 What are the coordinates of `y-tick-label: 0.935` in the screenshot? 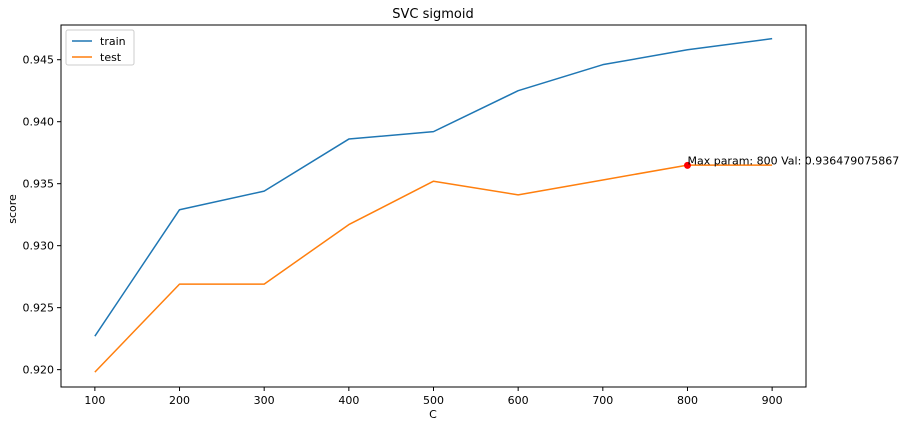 It's located at (39, 184).